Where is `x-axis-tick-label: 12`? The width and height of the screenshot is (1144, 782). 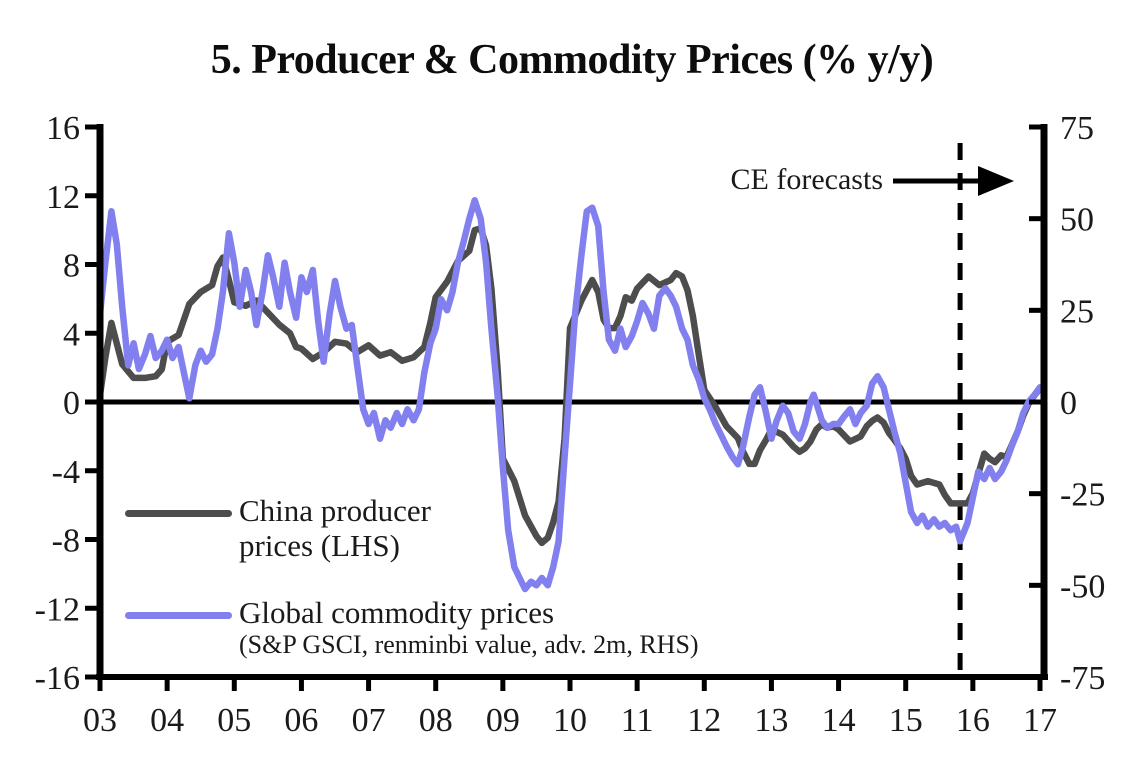 x-axis-tick-label: 12 is located at coordinates (704, 720).